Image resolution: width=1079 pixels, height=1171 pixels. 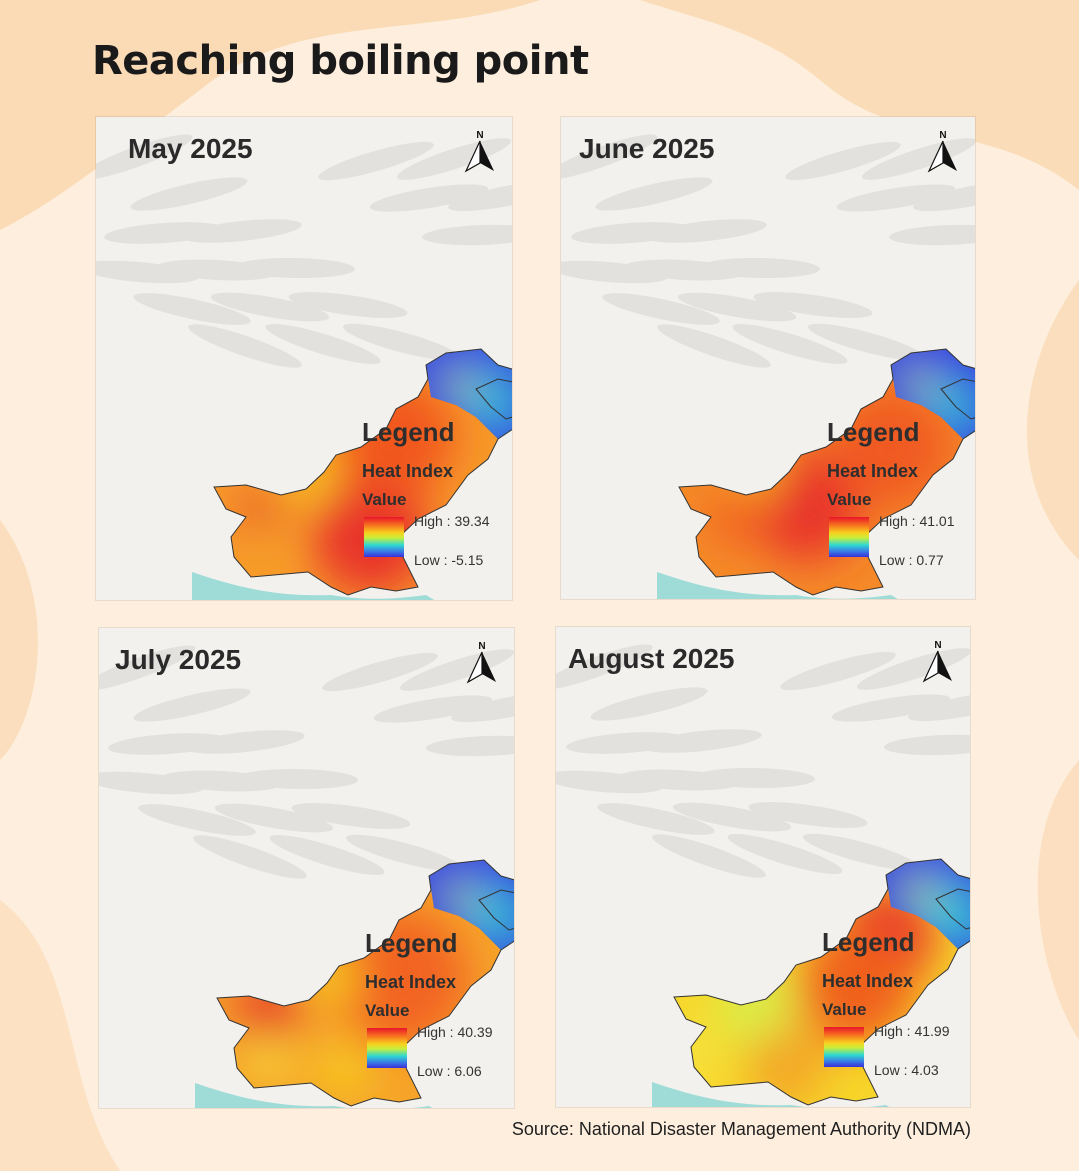 What do you see at coordinates (651, 658) in the screenshot?
I see `map-month-title: August 2025` at bounding box center [651, 658].